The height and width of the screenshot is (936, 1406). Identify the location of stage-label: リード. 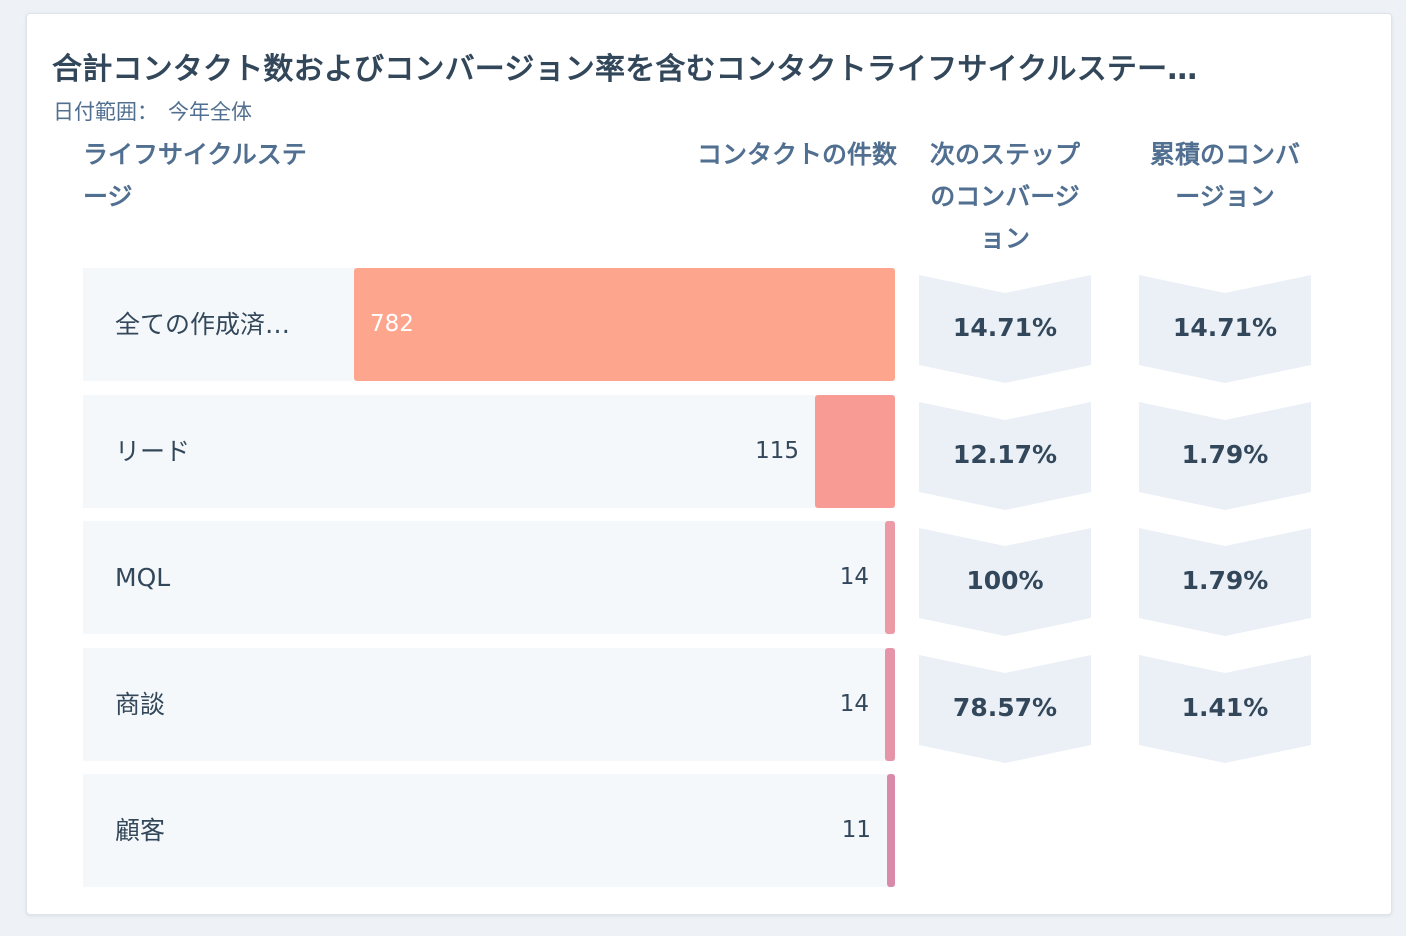
(153, 451).